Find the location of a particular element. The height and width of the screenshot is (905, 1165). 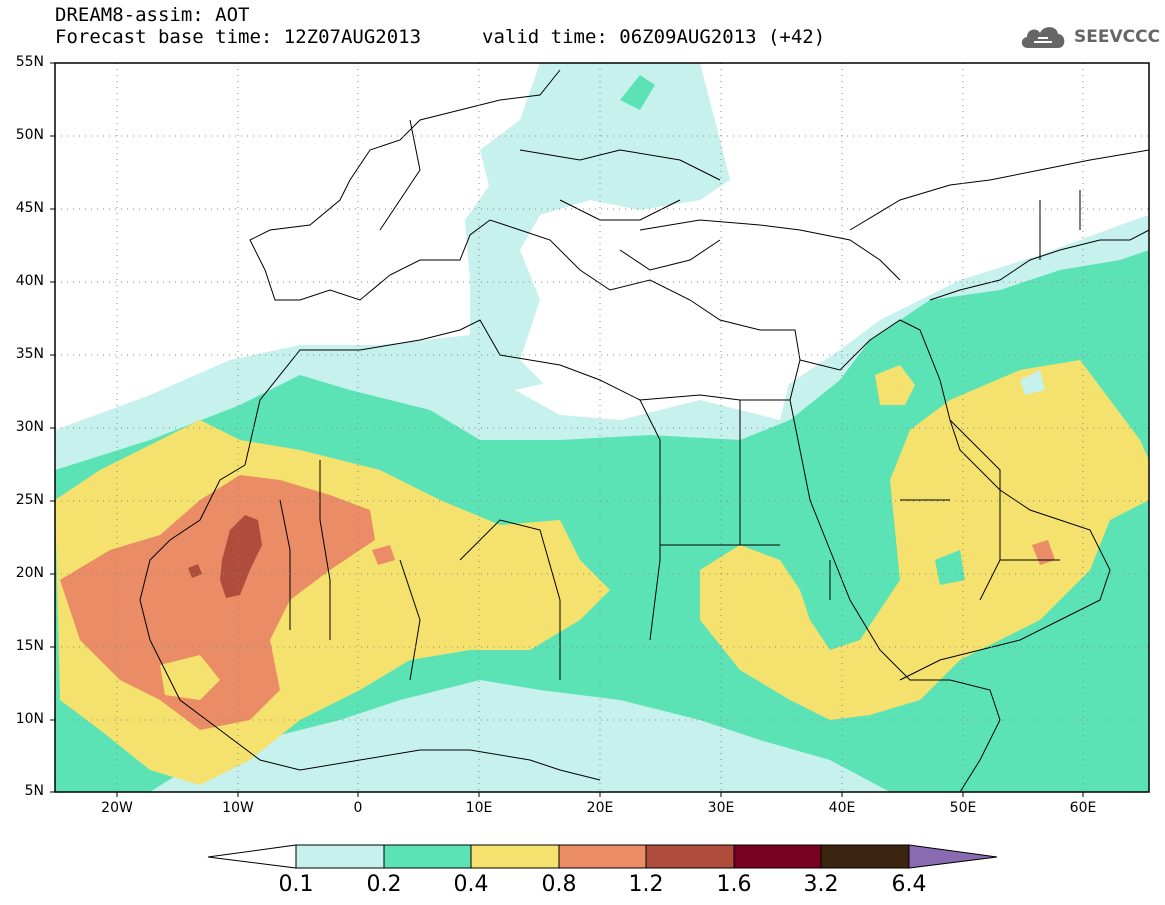

lon-label: 20W is located at coordinates (117, 808).